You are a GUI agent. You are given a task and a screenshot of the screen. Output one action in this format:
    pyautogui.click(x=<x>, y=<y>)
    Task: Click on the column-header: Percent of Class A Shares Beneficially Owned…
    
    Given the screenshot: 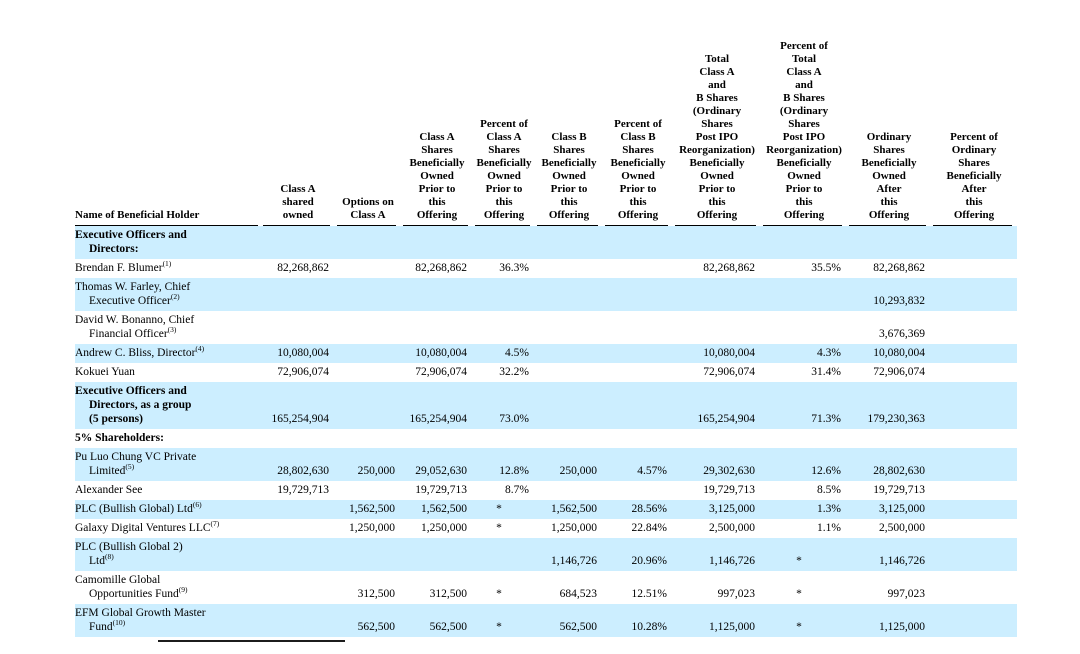 What is the action you would take?
    pyautogui.click(x=504, y=133)
    